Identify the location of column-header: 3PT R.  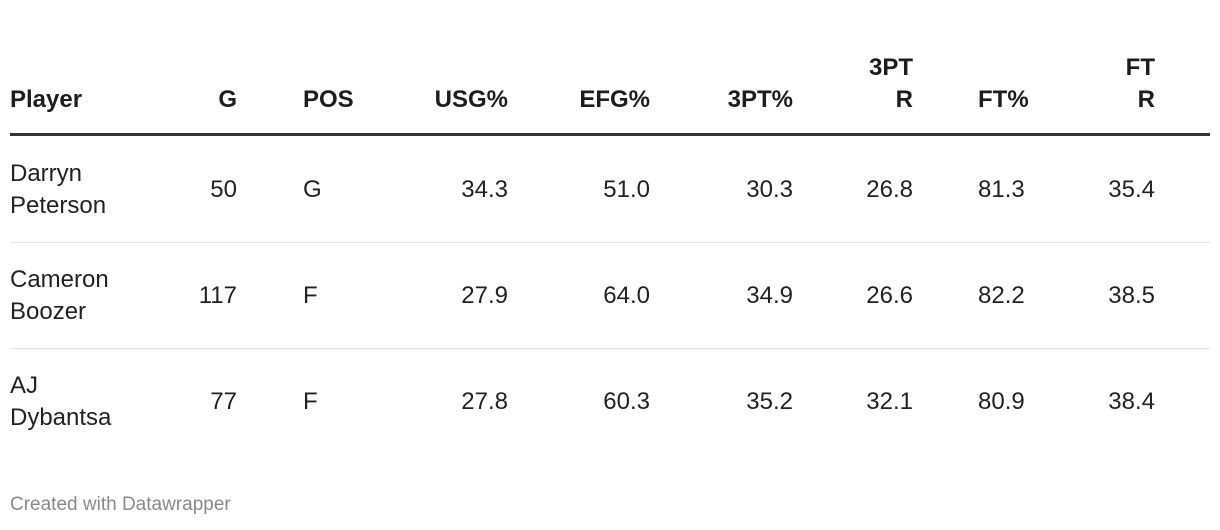
(890, 83).